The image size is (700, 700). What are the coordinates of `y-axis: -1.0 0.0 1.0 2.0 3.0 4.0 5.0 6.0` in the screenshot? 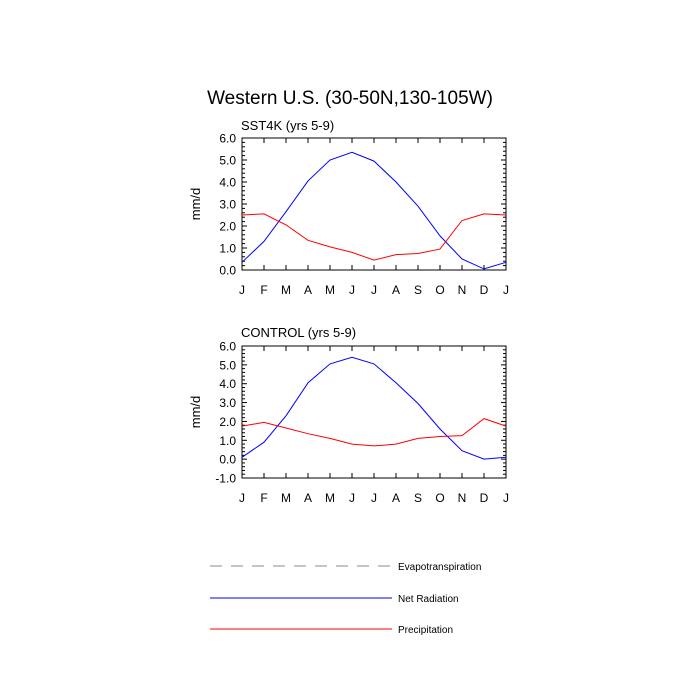 It's located at (360, 413).